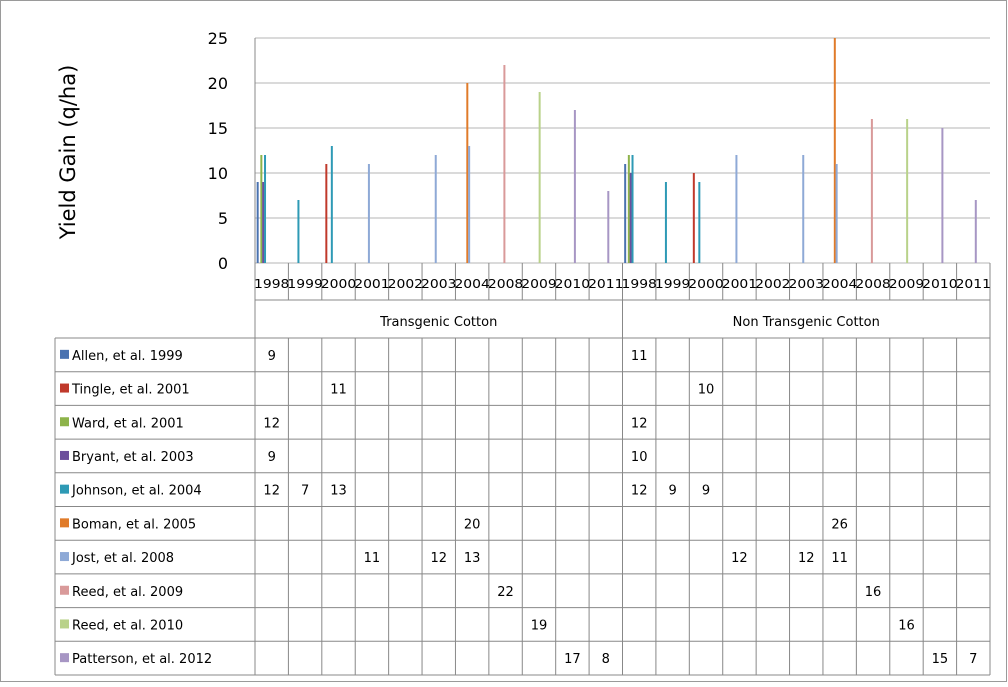 Image resolution: width=1008 pixels, height=687 pixels. I want to click on group-label: Transgenic Cotton, so click(438, 322).